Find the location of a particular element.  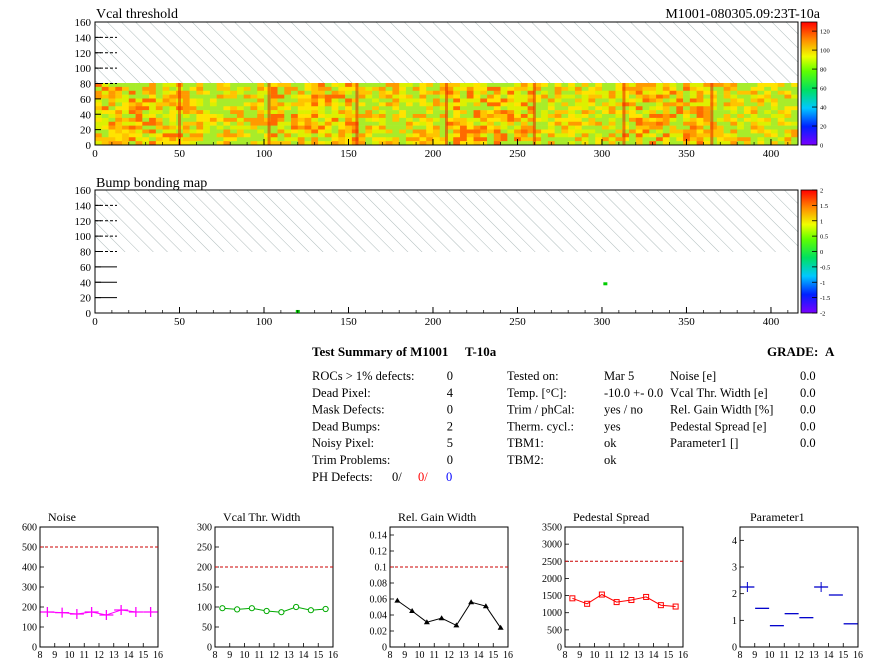

chart-x-tick-label: 13 is located at coordinates (114, 655).